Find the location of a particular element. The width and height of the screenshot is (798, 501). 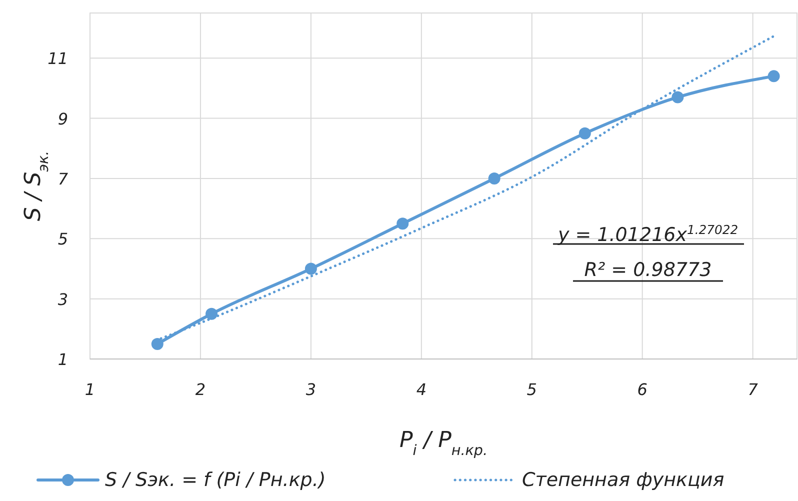

y-tick-label: 3 is located at coordinates (63, 299).